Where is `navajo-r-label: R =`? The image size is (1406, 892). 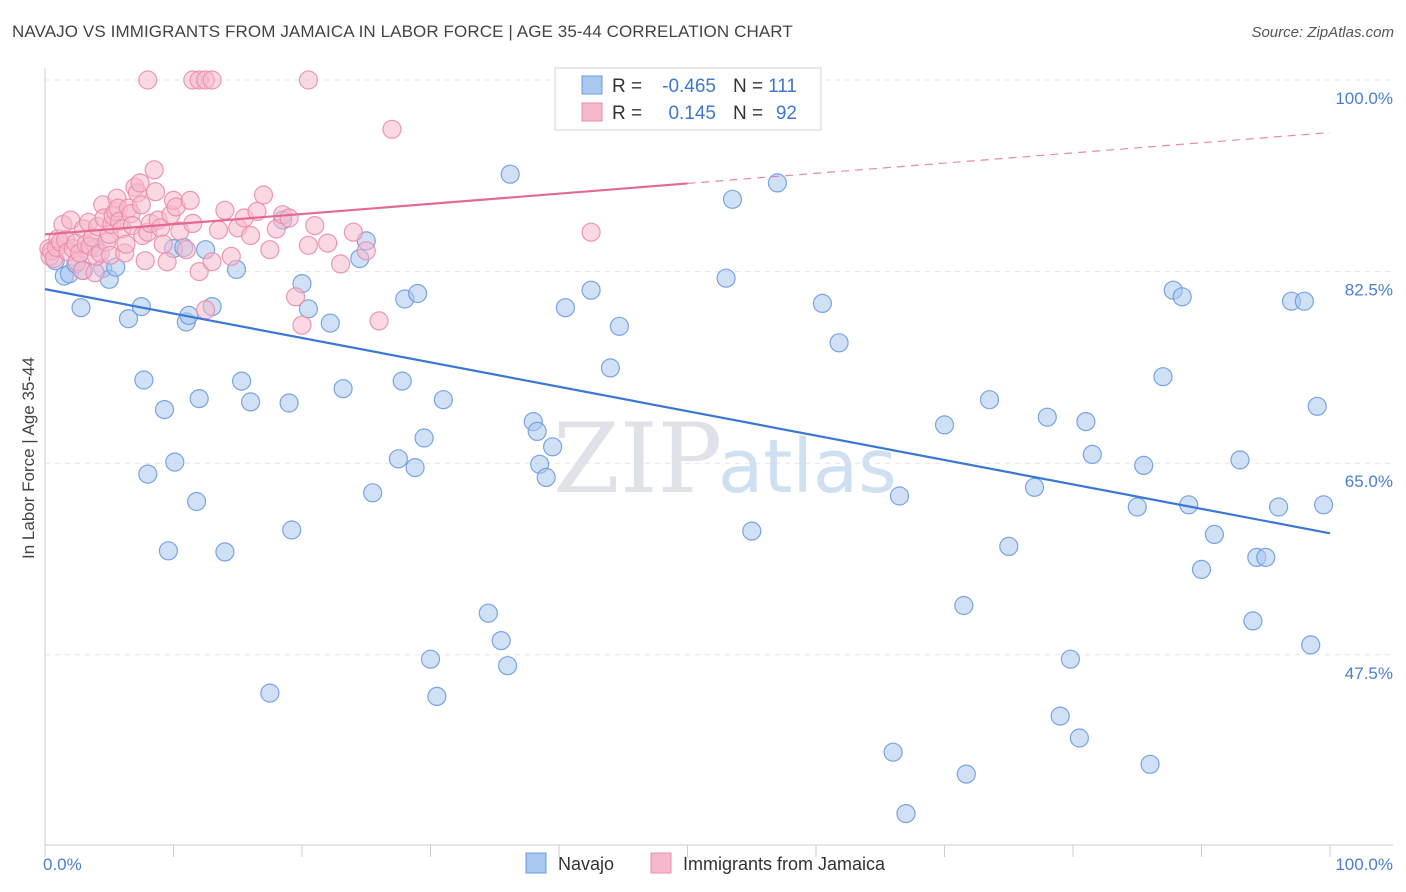
navajo-r-label: R = is located at coordinates (627, 86).